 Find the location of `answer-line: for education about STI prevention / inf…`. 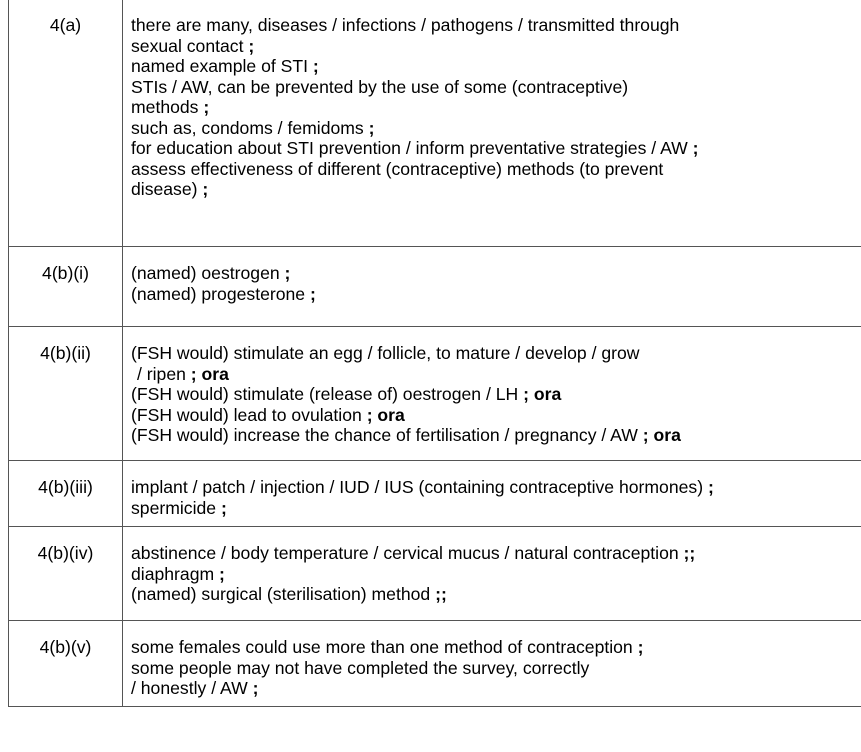

answer-line: for education about STI prevention / inf… is located at coordinates (496, 148).